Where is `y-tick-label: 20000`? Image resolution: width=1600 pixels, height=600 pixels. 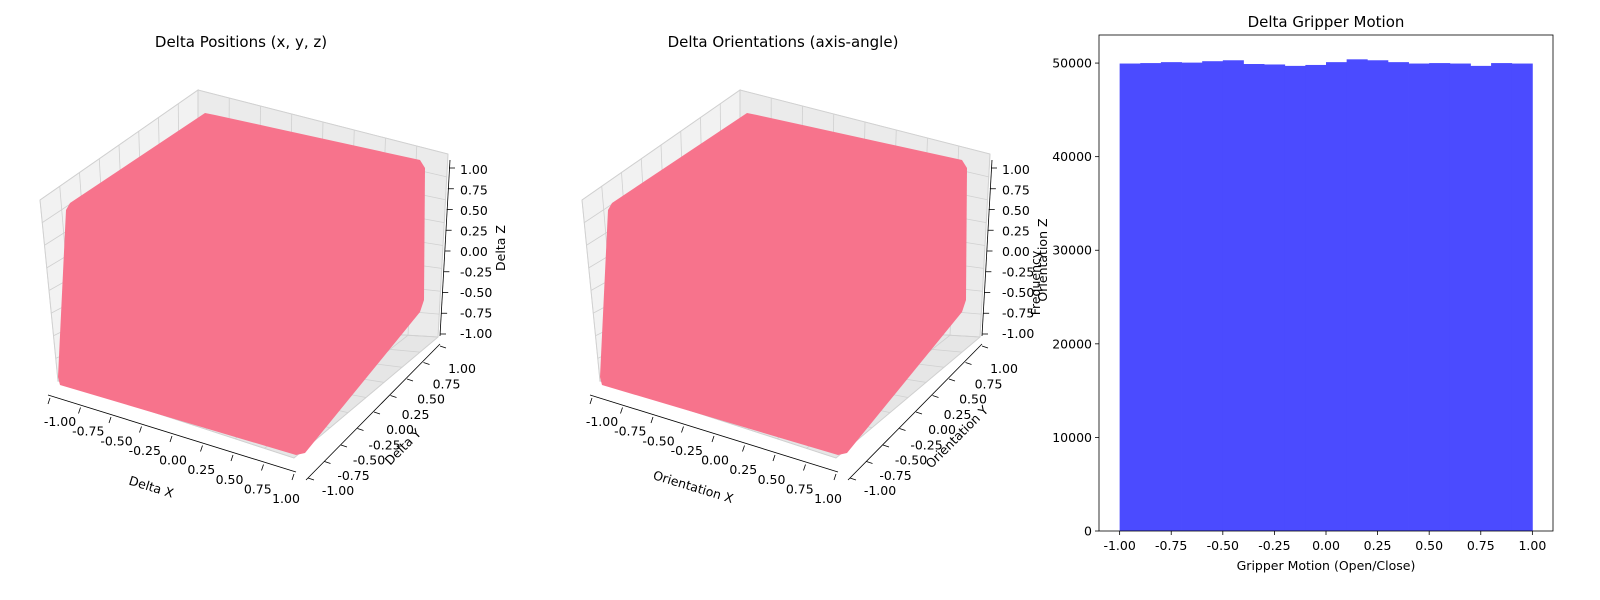
y-tick-label: 20000 is located at coordinates (1072, 343).